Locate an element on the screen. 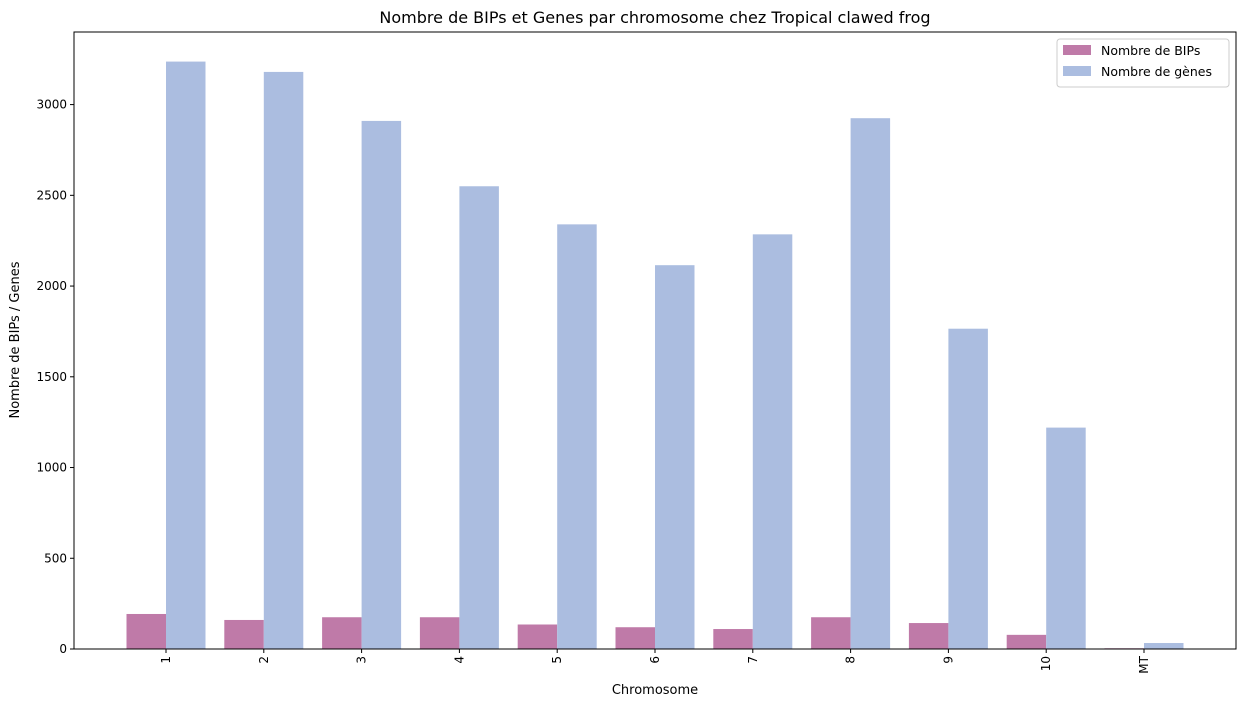  x-tick-label-6: 6 is located at coordinates (655, 660).